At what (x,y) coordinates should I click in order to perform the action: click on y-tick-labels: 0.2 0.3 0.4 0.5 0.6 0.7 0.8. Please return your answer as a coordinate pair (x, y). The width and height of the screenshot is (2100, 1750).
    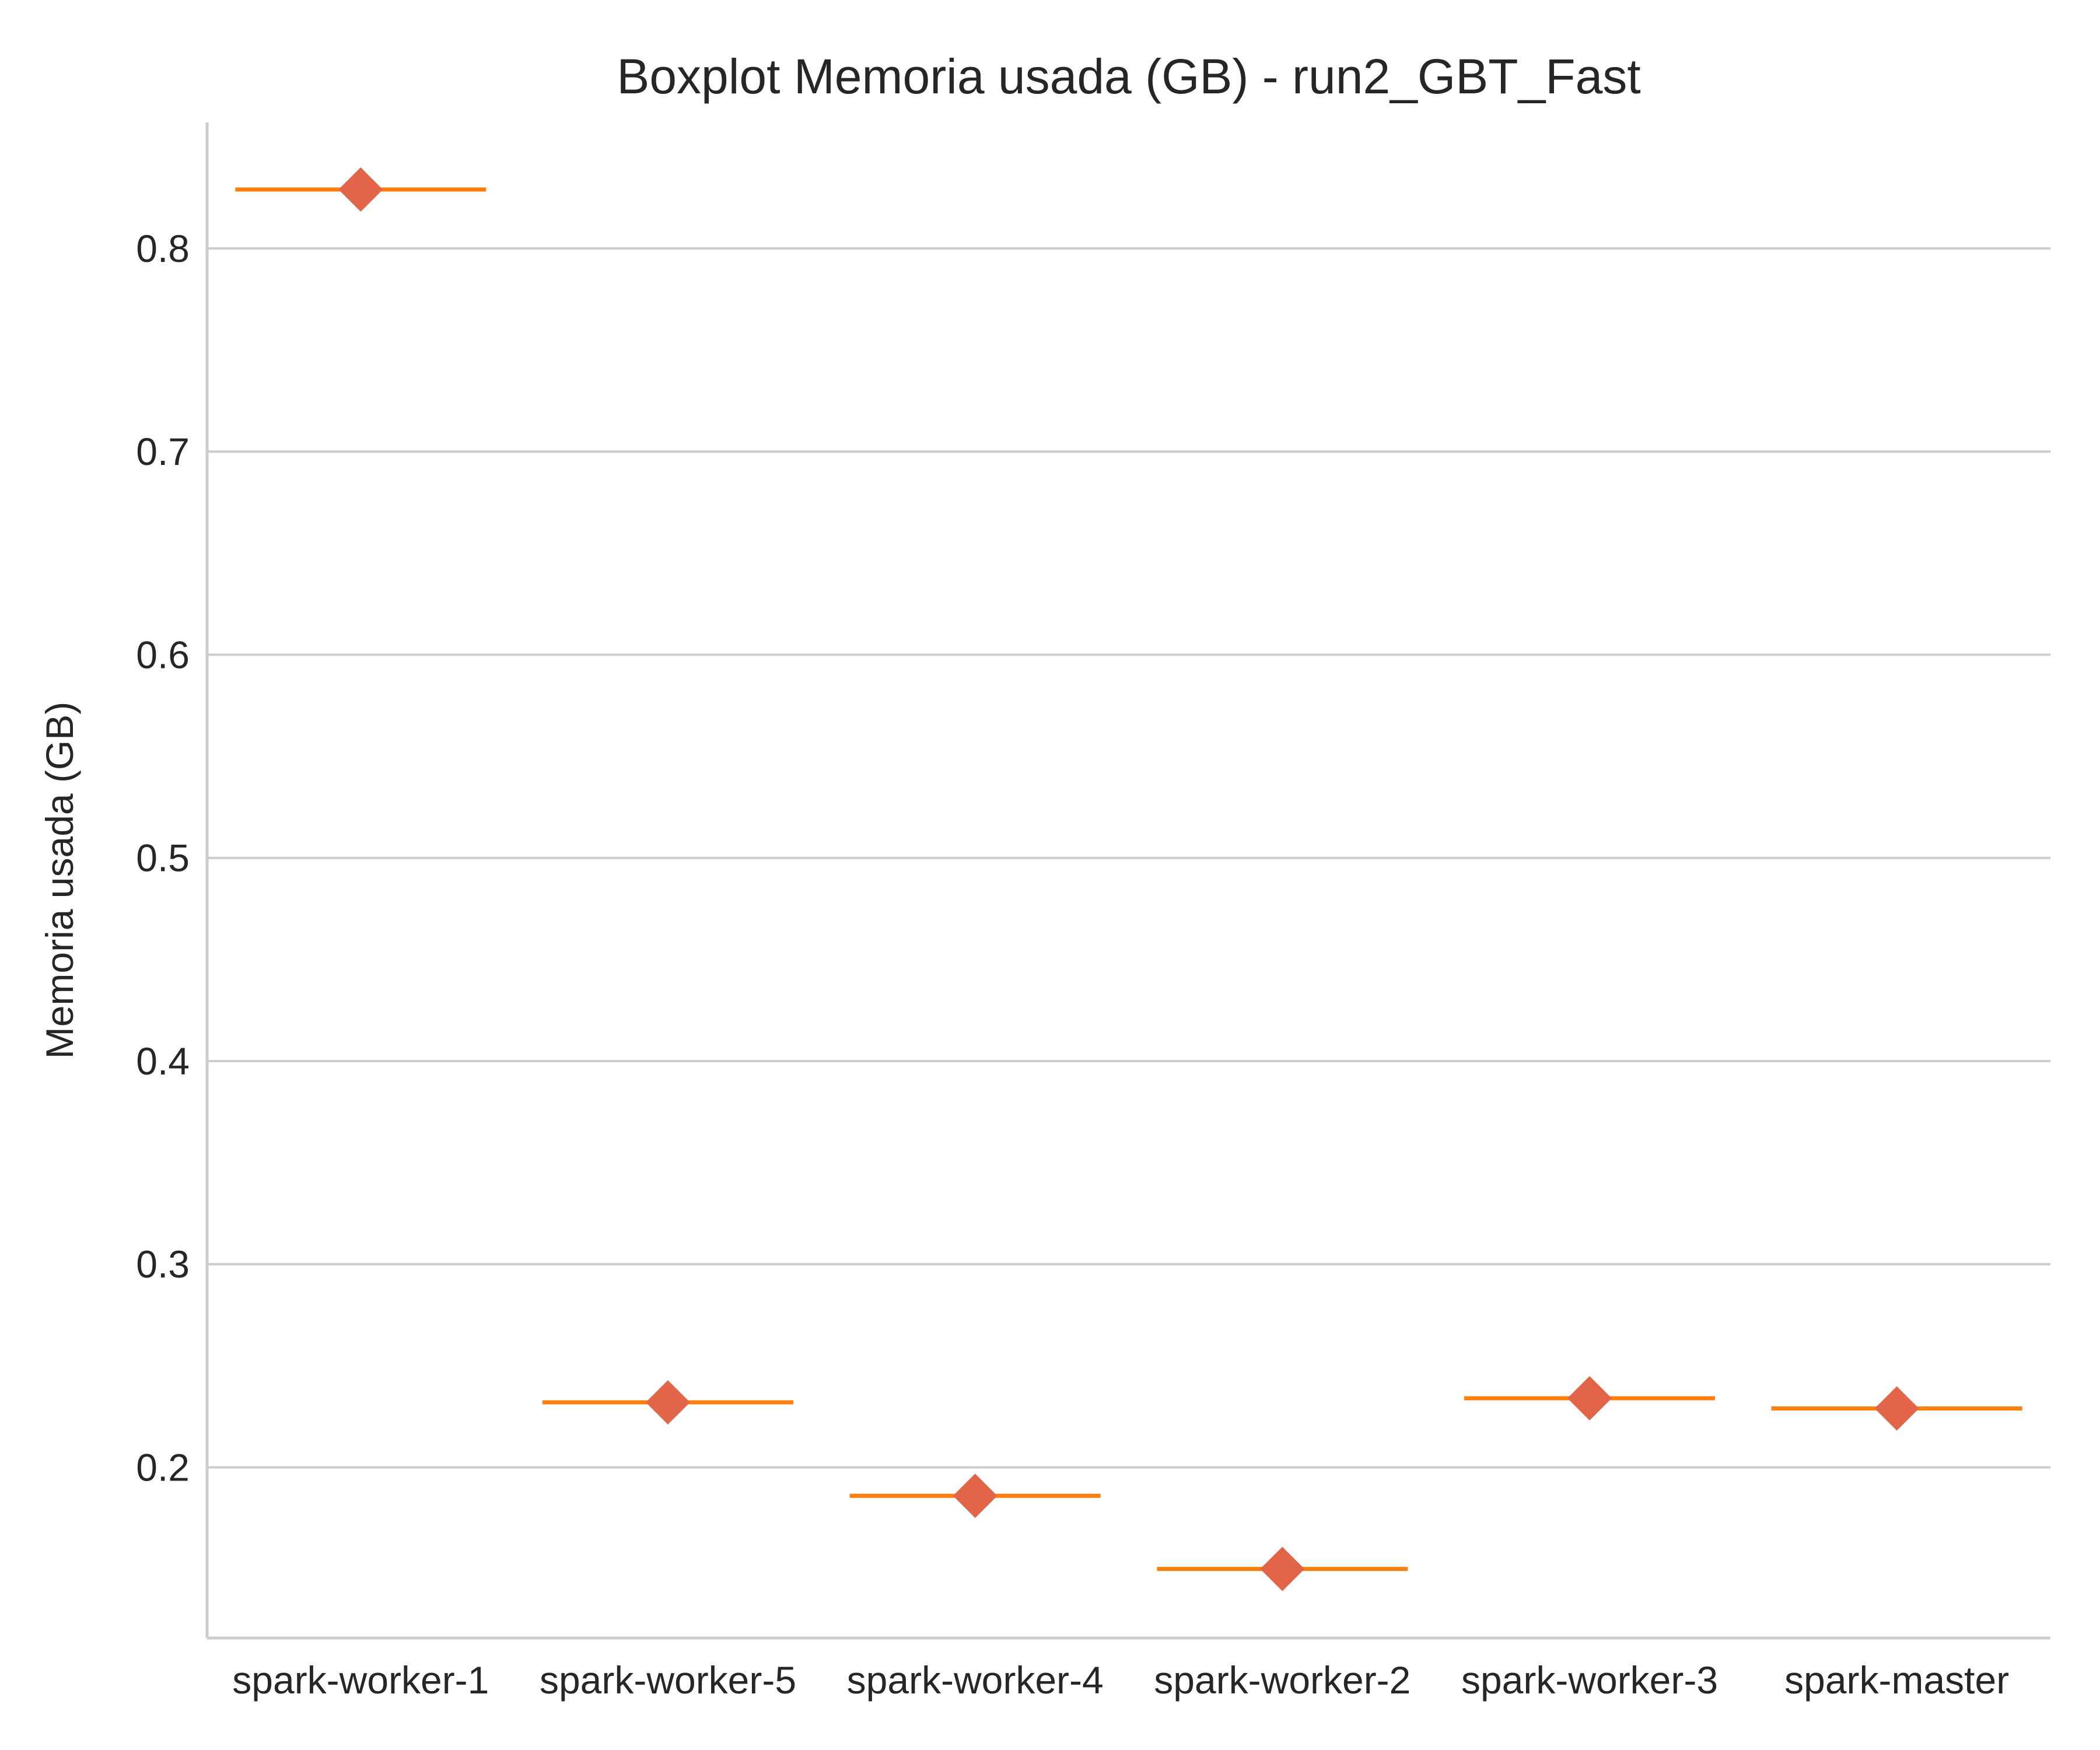
    Looking at the image, I should click on (163, 858).